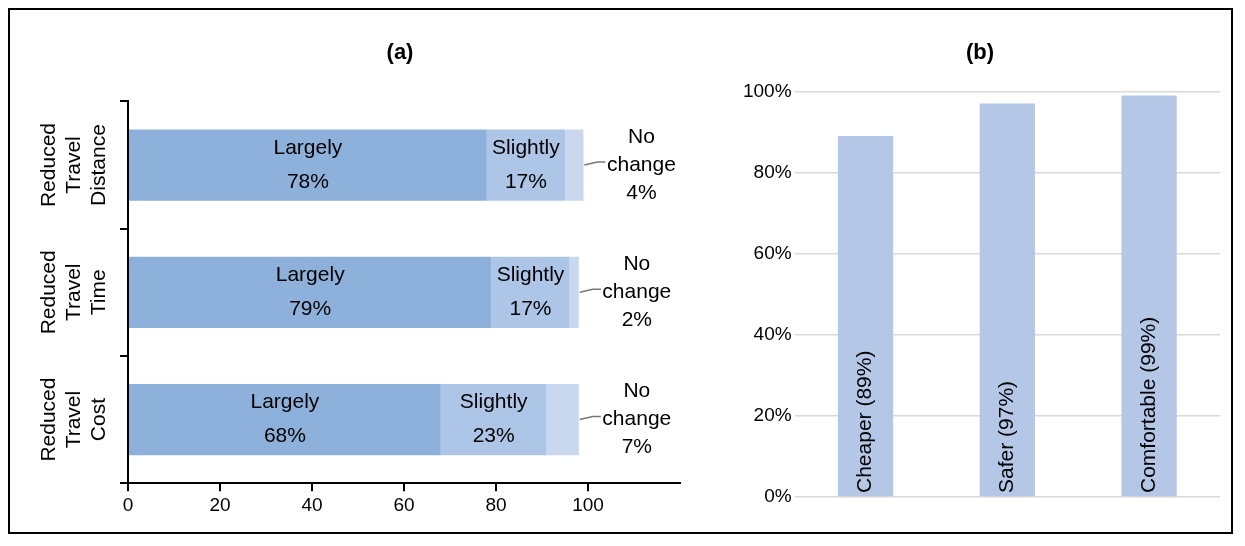 This screenshot has width=1245, height=546. I want to click on chart-title: (a), so click(400, 52).